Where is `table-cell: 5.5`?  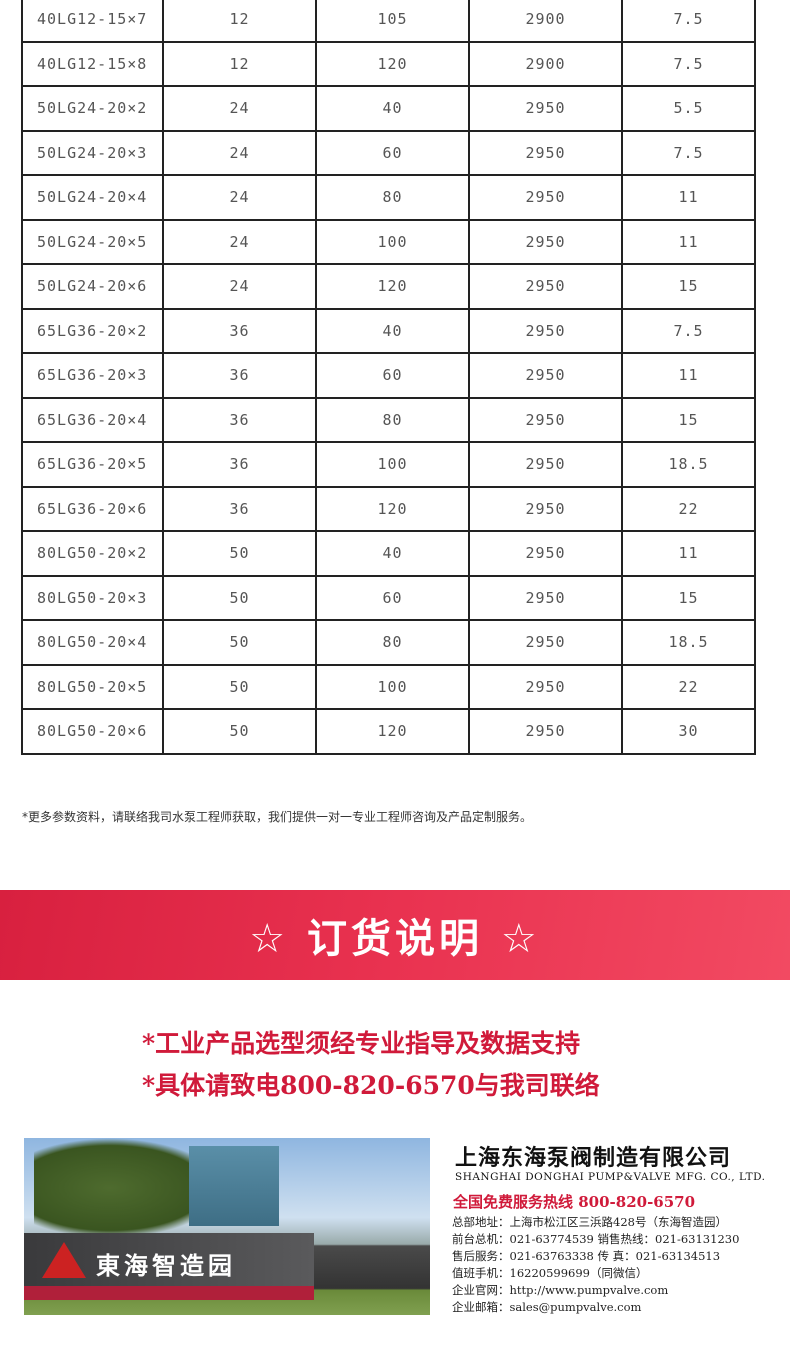
table-cell: 5.5 is located at coordinates (688, 108).